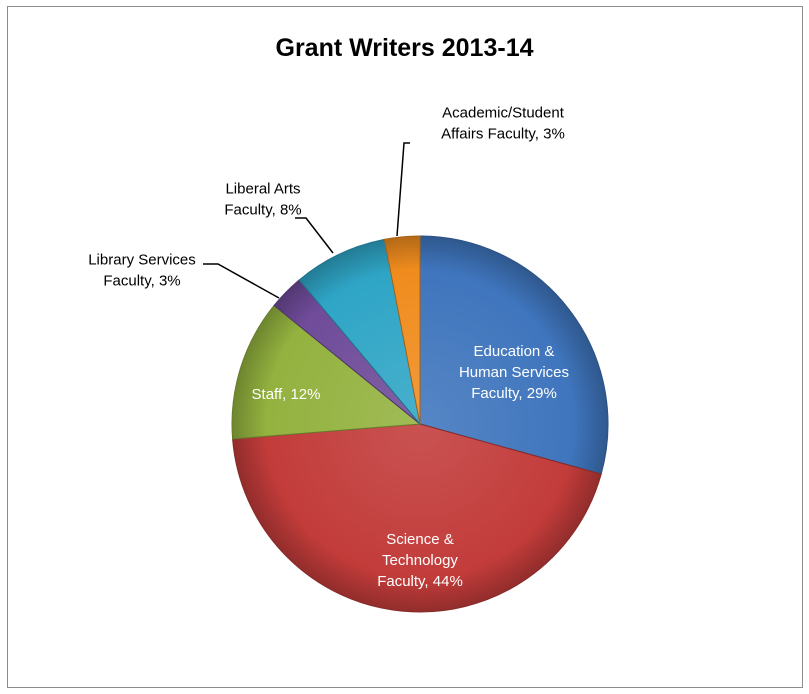  Describe the element at coordinates (420, 539) in the screenshot. I see `slice-label-line: Science &` at that location.